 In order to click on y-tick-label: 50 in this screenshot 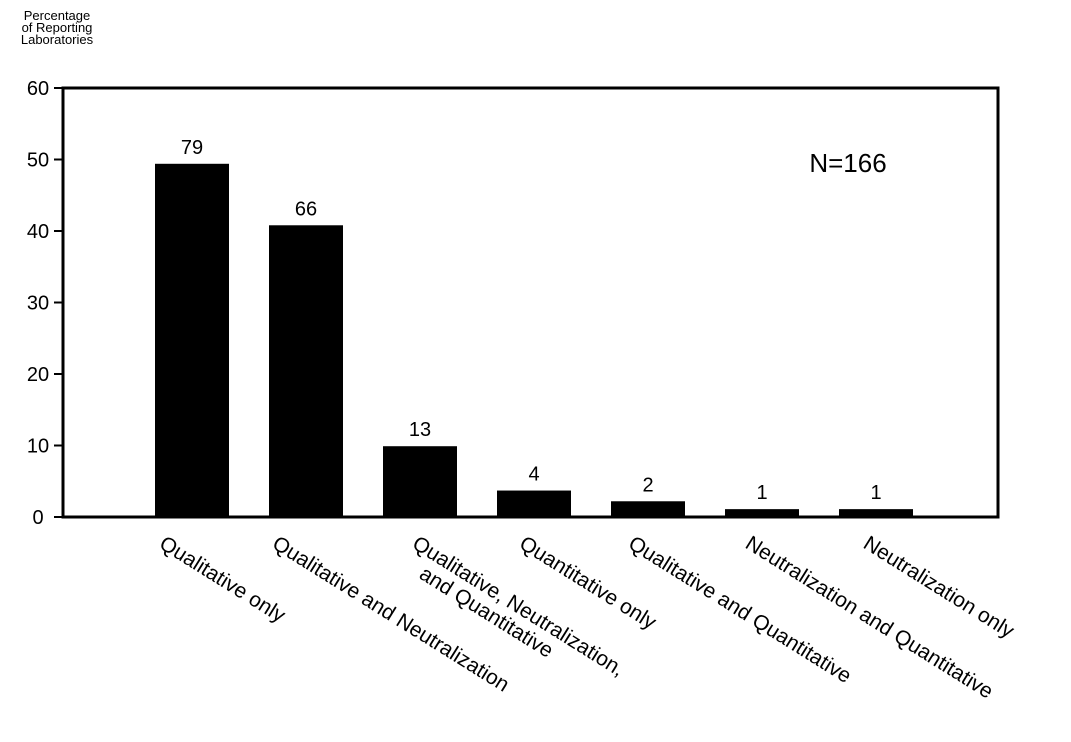, I will do `click(38, 161)`.